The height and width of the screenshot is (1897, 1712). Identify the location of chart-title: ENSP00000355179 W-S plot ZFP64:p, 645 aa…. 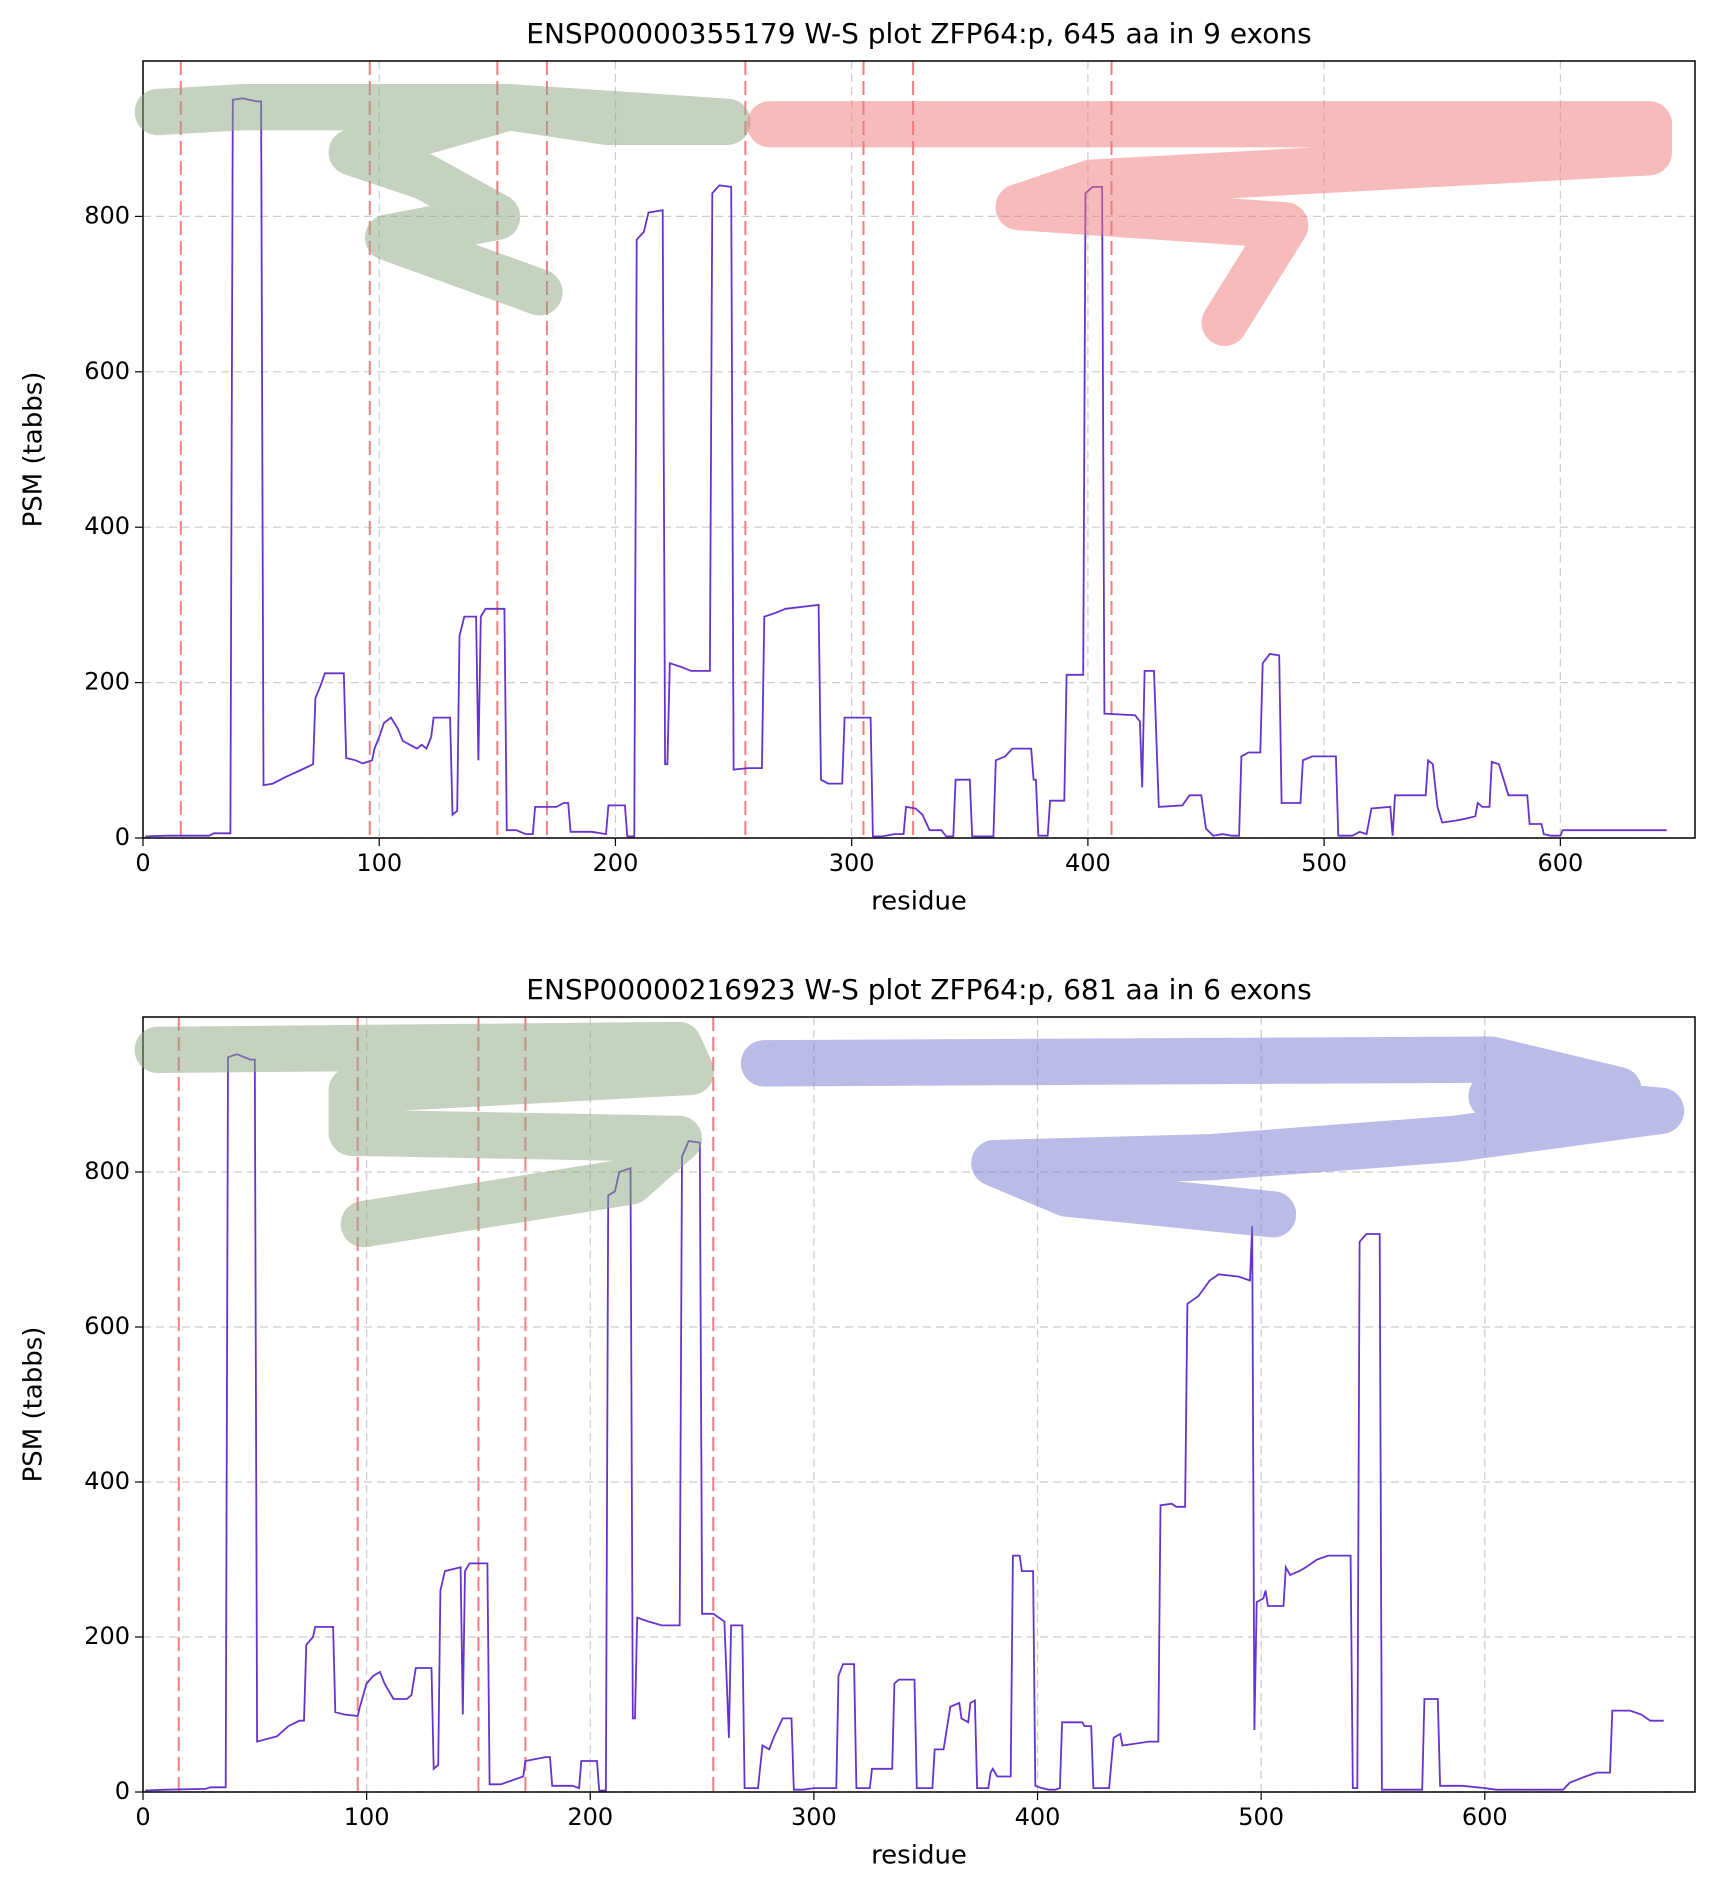
(918, 33).